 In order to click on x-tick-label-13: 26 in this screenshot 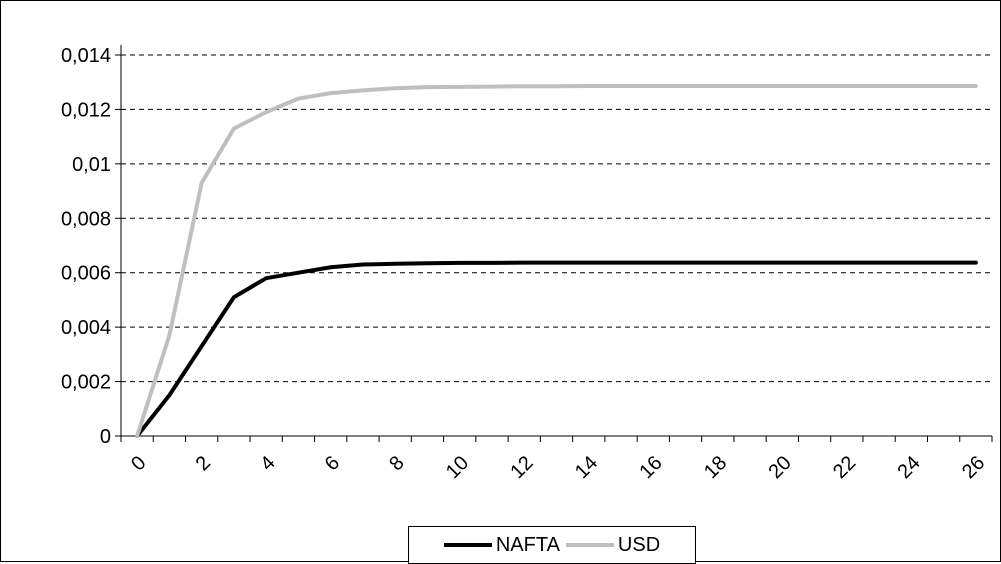, I will do `click(973, 467)`.